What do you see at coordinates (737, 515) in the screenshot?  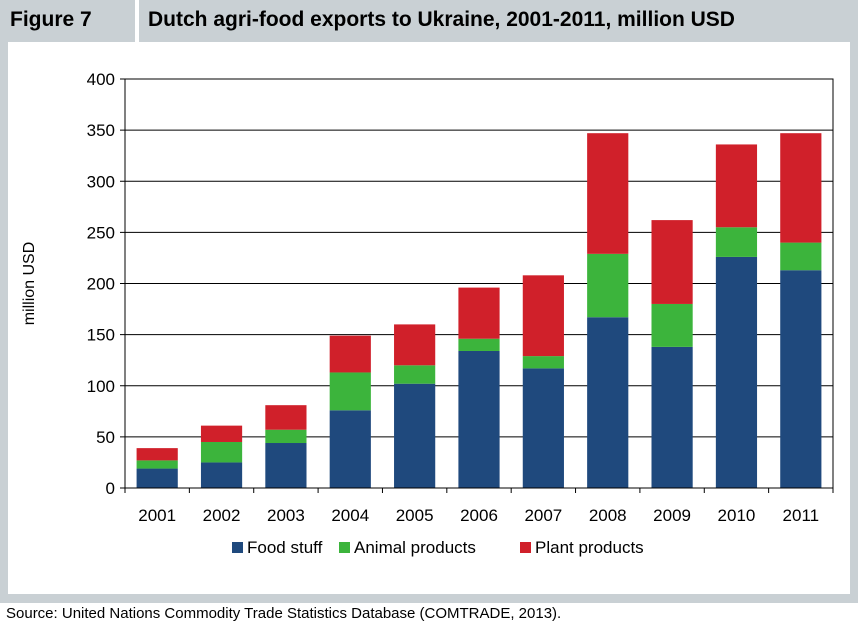 I see `x-tick-label: 2010` at bounding box center [737, 515].